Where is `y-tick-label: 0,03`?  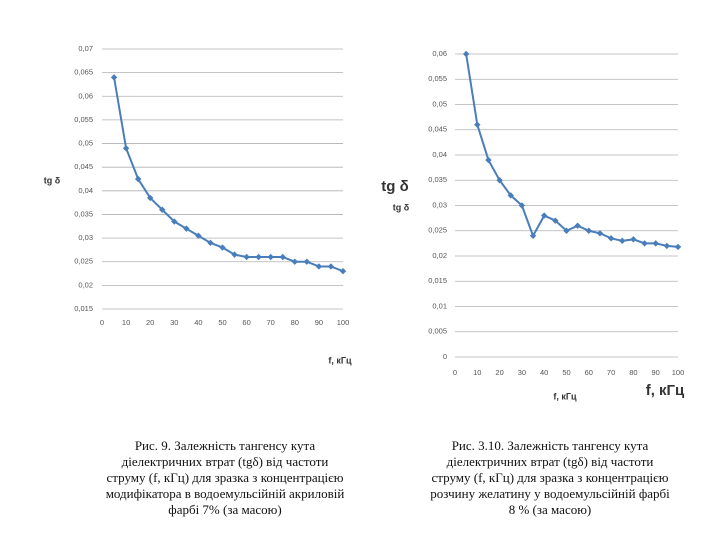 y-tick-label: 0,03 is located at coordinates (85, 237).